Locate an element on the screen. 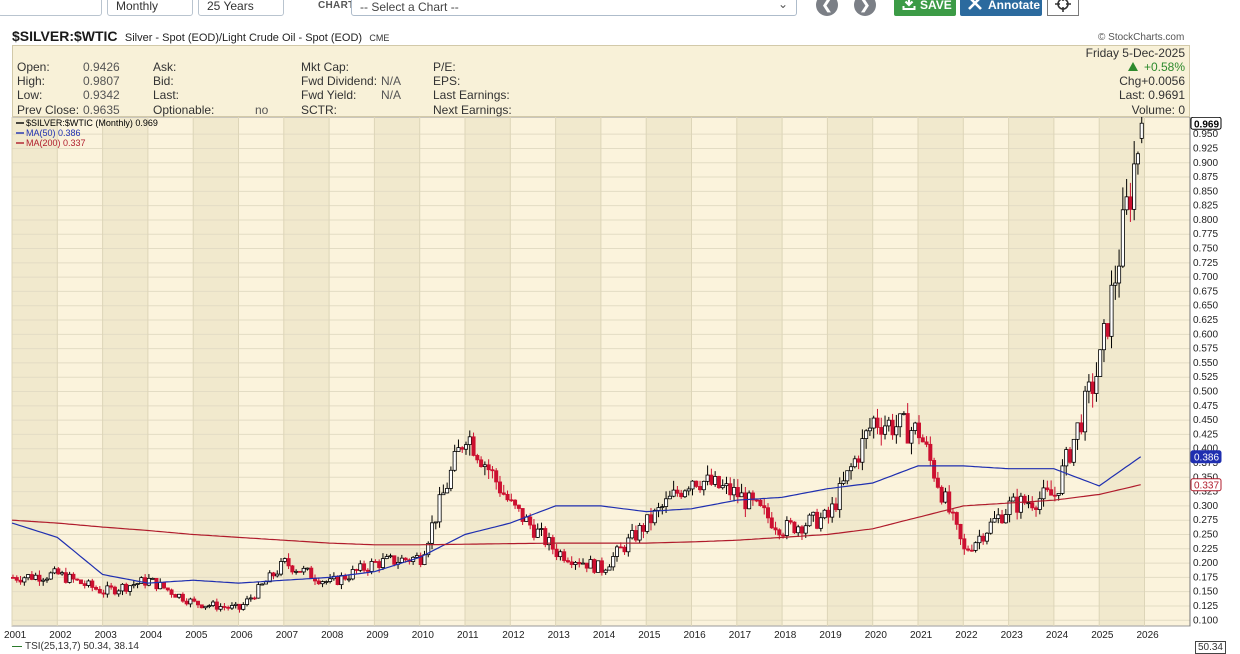 The height and width of the screenshot is (654, 1240). low-value: 0.9342 is located at coordinates (101, 95).